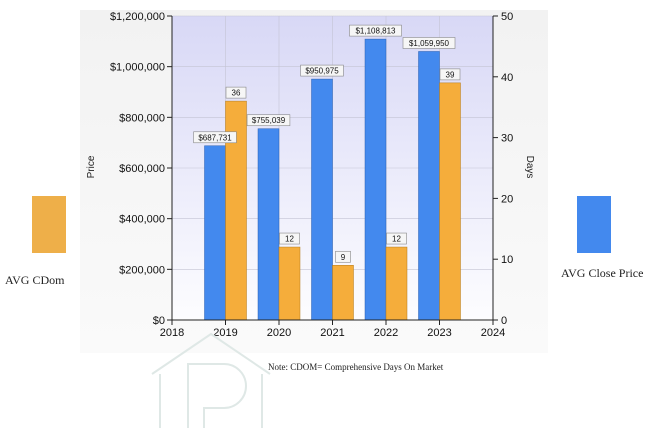  I want to click on y2-tick-label: 40, so click(507, 78).